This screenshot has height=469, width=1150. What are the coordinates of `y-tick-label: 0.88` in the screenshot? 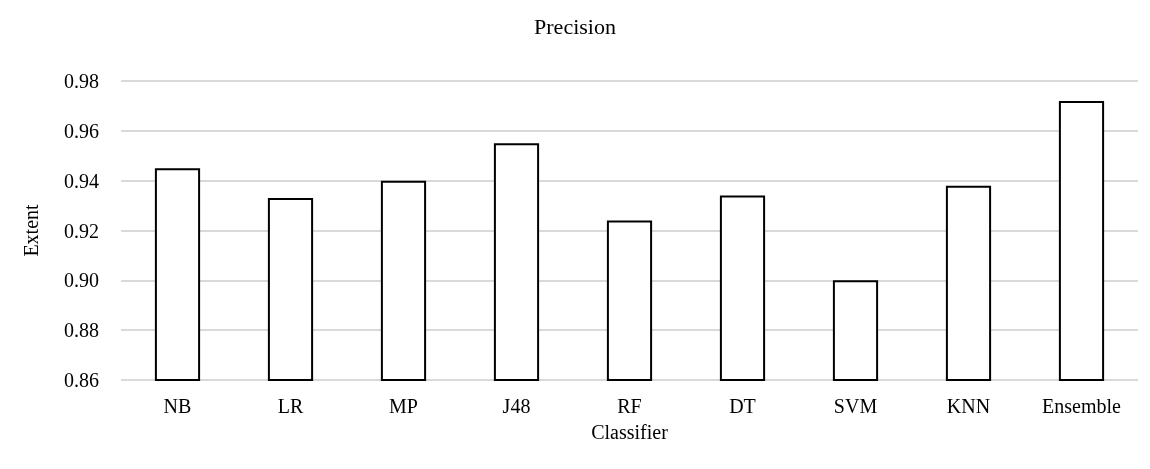 It's located at (81, 330).